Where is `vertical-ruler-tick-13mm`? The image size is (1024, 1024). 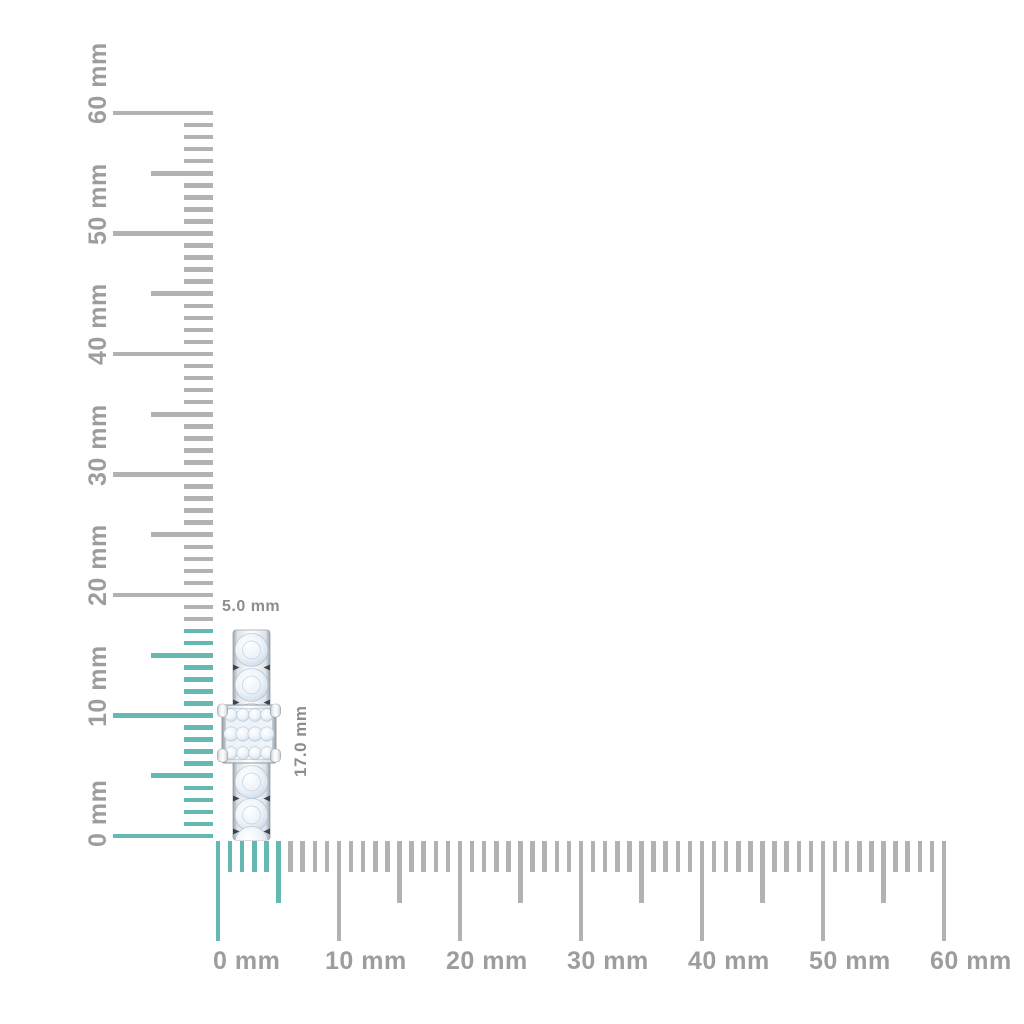
vertical-ruler-tick-13mm is located at coordinates (198, 679).